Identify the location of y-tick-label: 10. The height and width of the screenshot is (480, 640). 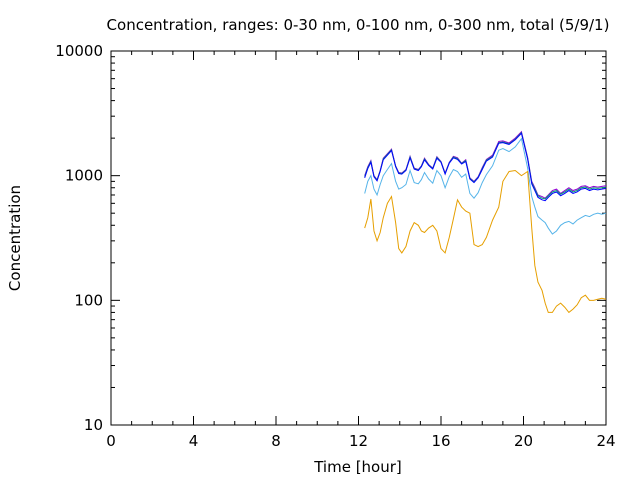
(93, 425).